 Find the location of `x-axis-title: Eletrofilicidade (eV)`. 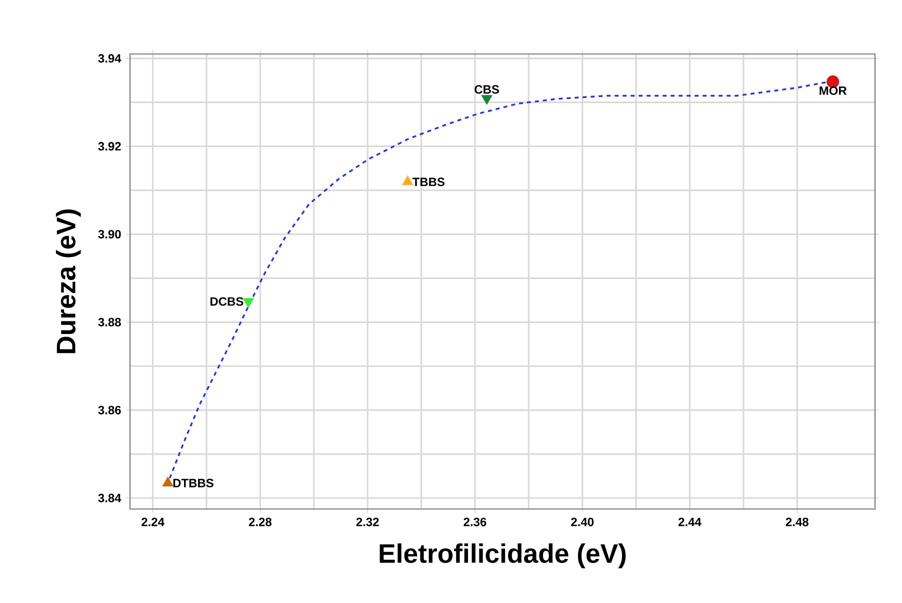

x-axis-title: Eletrofilicidade (eV) is located at coordinates (503, 555).